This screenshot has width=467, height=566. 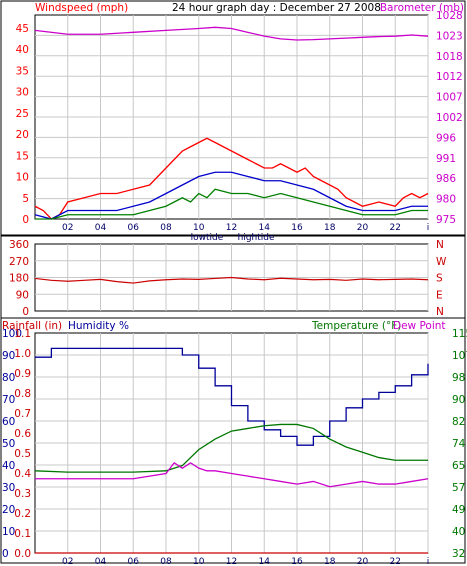 What do you see at coordinates (265, 228) in the screenshot?
I see `wind-x-tick-label: 14` at bounding box center [265, 228].